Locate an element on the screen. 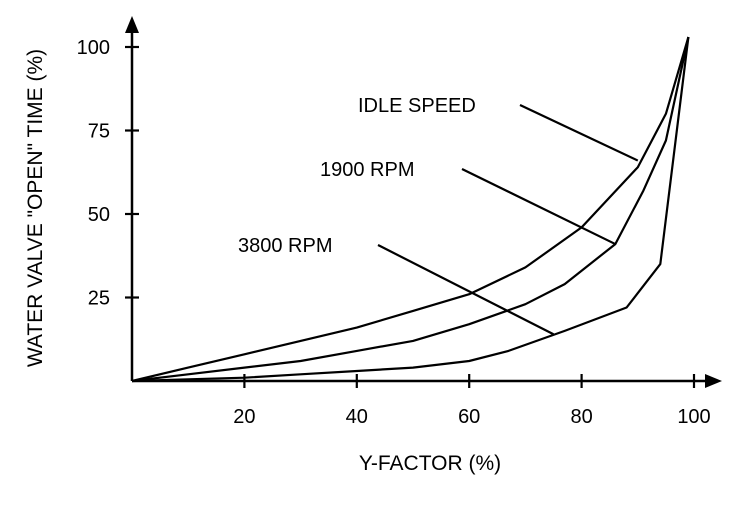 The width and height of the screenshot is (752, 518). x-tick-label: 80 is located at coordinates (581, 417).